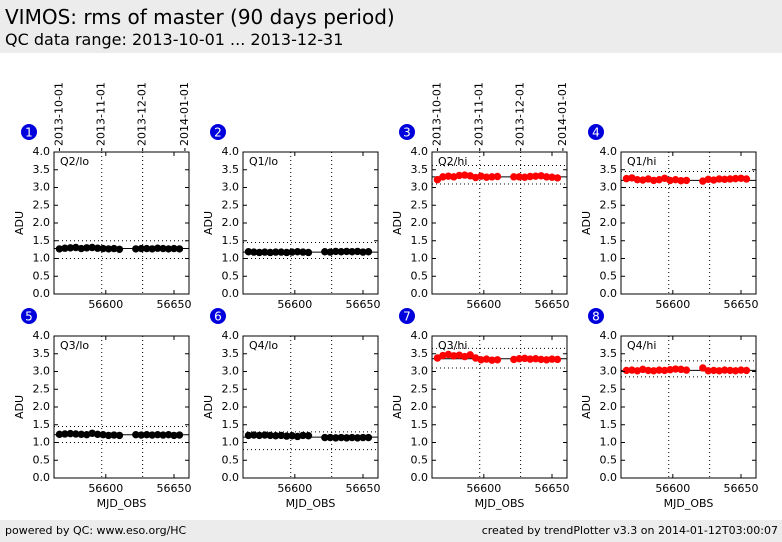 This screenshot has width=782, height=542. I want to click on panel-title: Q2/lo, so click(74, 161).